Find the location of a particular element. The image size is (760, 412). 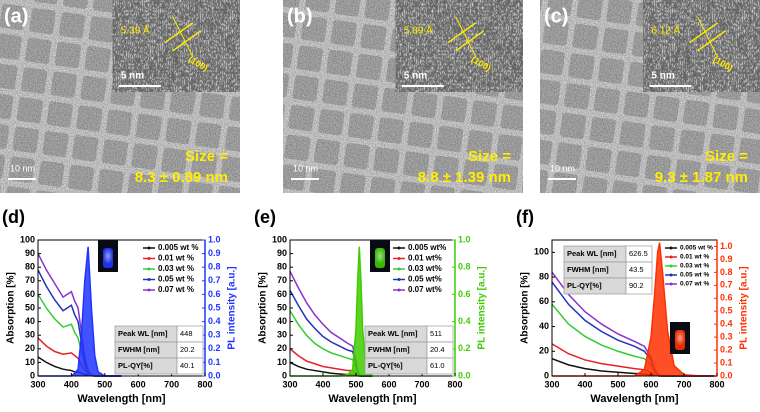

table-value: 90.2 is located at coordinates (636, 285).